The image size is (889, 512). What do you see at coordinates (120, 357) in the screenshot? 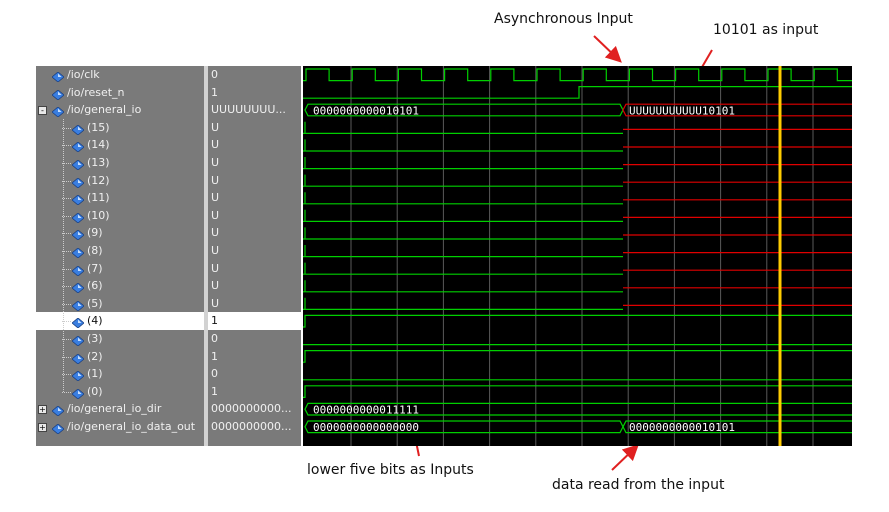
I see `signal-row: (2)` at bounding box center [120, 357].